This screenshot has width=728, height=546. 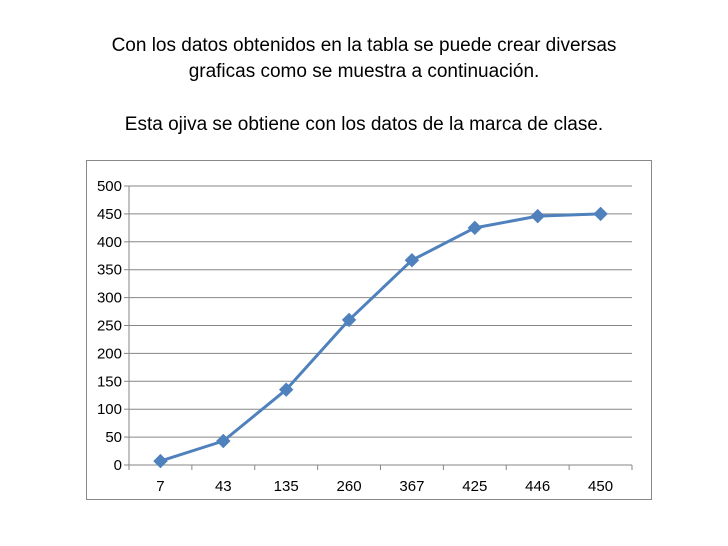 What do you see at coordinates (411, 486) in the screenshot?
I see `x-tick-label: 367` at bounding box center [411, 486].